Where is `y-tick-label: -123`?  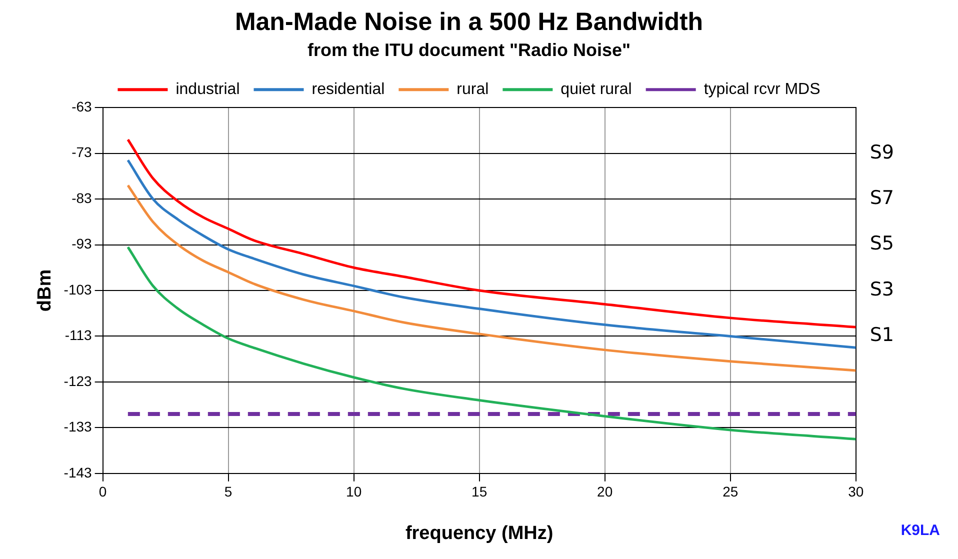
y-tick-label: -123 is located at coordinates (78, 380).